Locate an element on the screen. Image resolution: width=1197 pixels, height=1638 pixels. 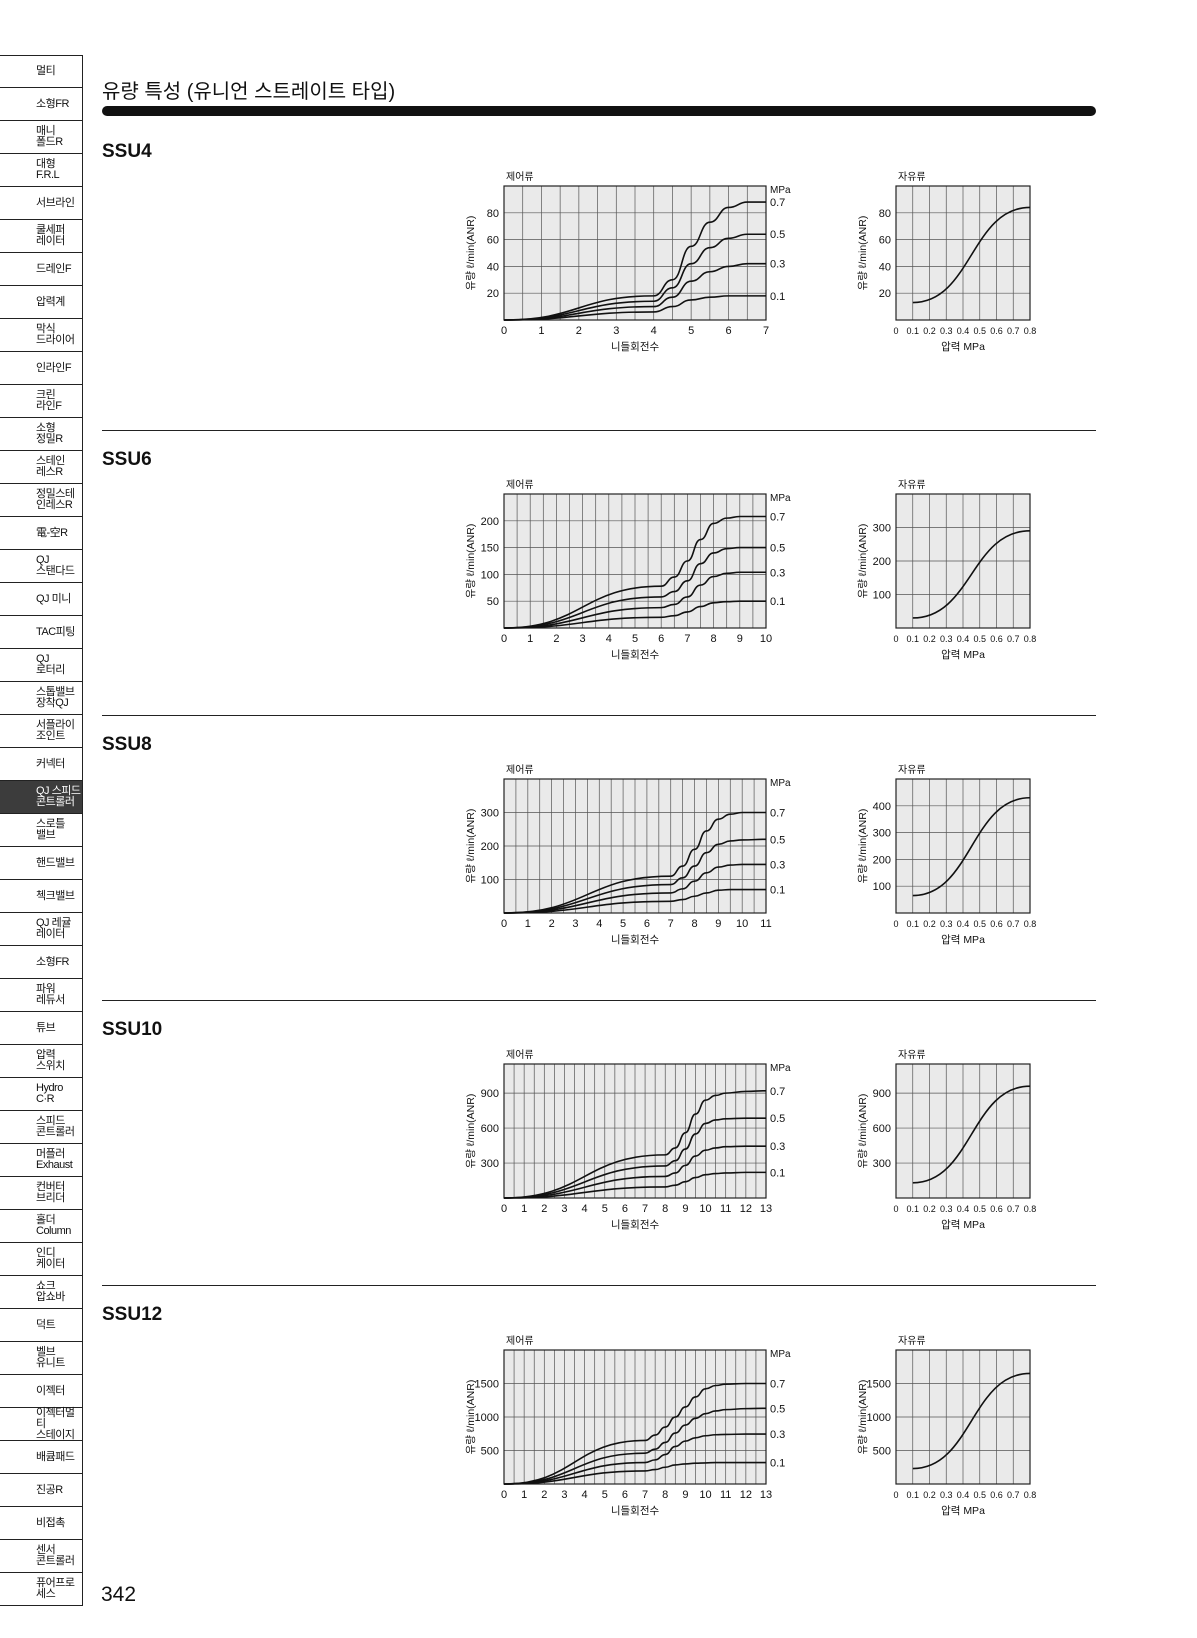
sidebar-item: 대형 F.R.L is located at coordinates (41, 170).